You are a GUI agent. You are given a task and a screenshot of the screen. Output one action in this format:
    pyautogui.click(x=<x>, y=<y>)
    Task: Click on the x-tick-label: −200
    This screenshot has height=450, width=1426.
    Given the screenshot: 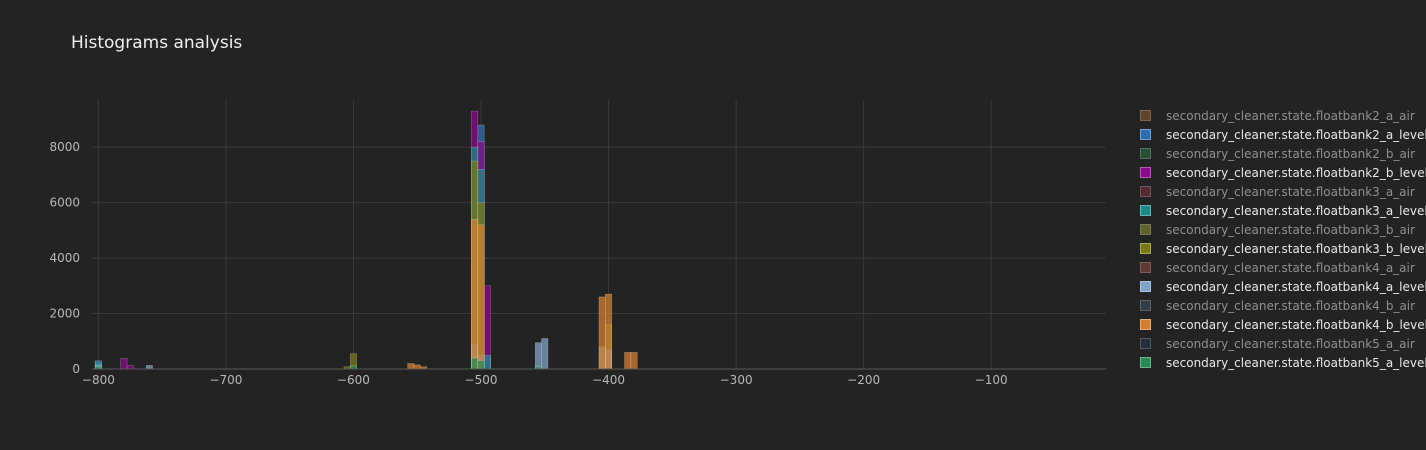 What is the action you would take?
    pyautogui.click(x=863, y=380)
    